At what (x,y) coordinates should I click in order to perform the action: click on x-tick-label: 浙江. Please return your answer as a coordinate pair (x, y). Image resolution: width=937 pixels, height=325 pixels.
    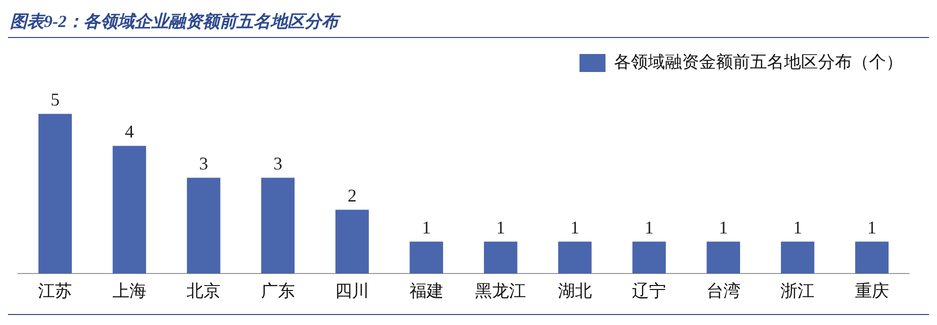
    Looking at the image, I should click on (797, 290).